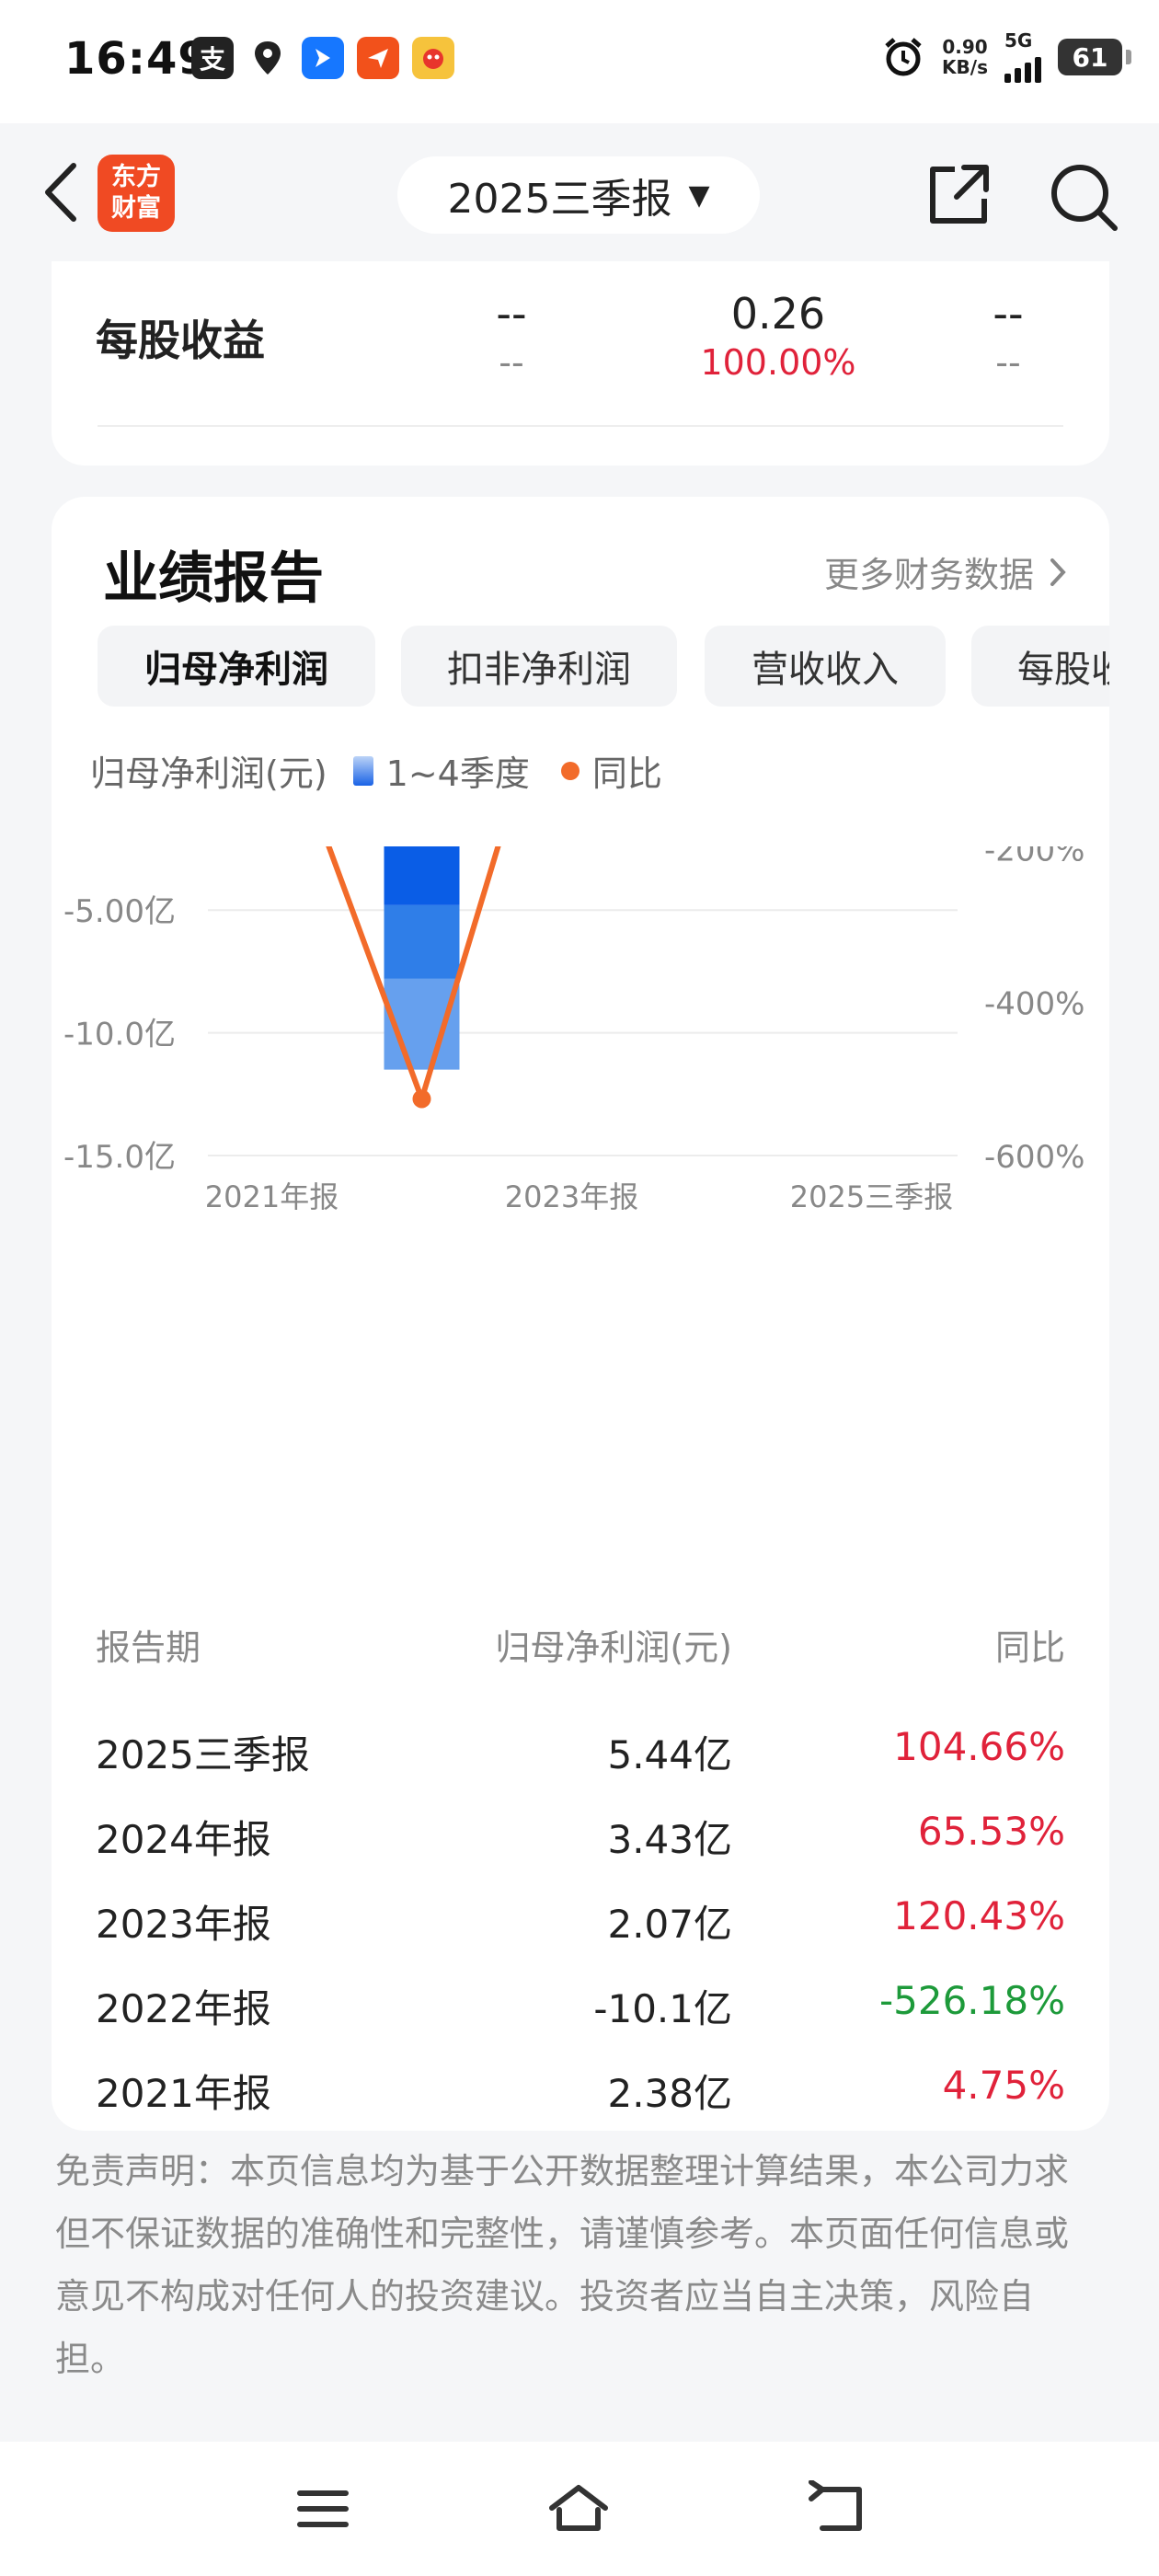 This screenshot has height=2576, width=1159. I want to click on table-header: 报告期 归母净利润(元) 同比, so click(580, 1646).